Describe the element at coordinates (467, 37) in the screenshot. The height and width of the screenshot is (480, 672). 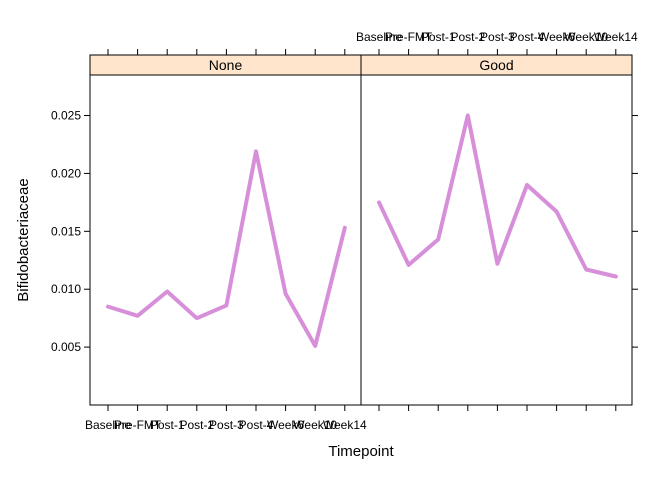
I see `x-tick-label-top: Post-2` at that location.